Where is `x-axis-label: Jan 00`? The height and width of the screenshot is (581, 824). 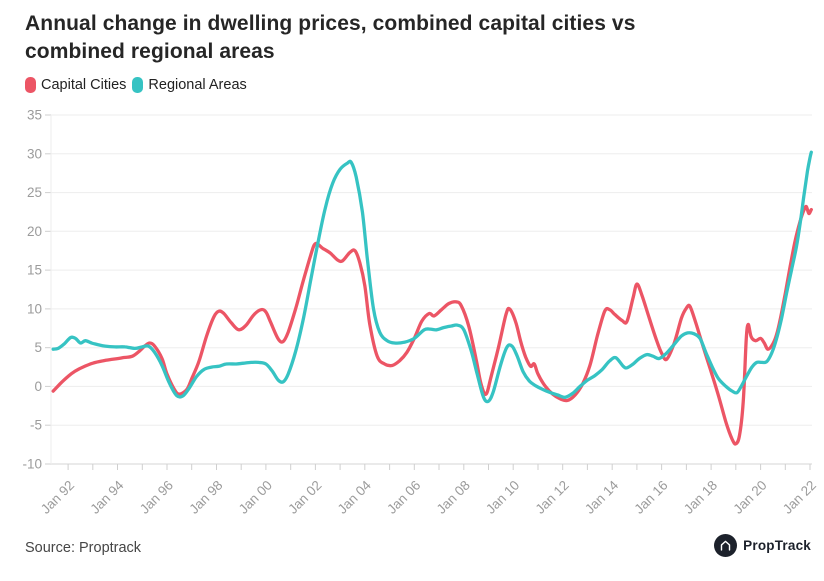
x-axis-label: Jan 00 is located at coordinates (255, 497).